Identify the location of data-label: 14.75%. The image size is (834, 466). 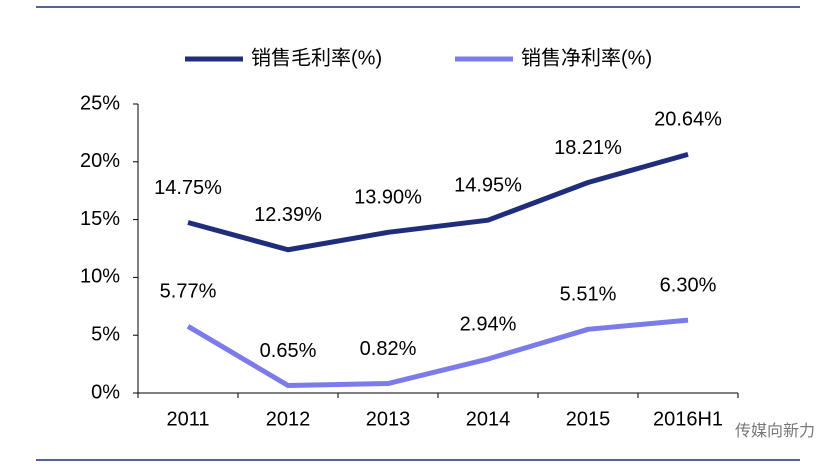
(188, 188).